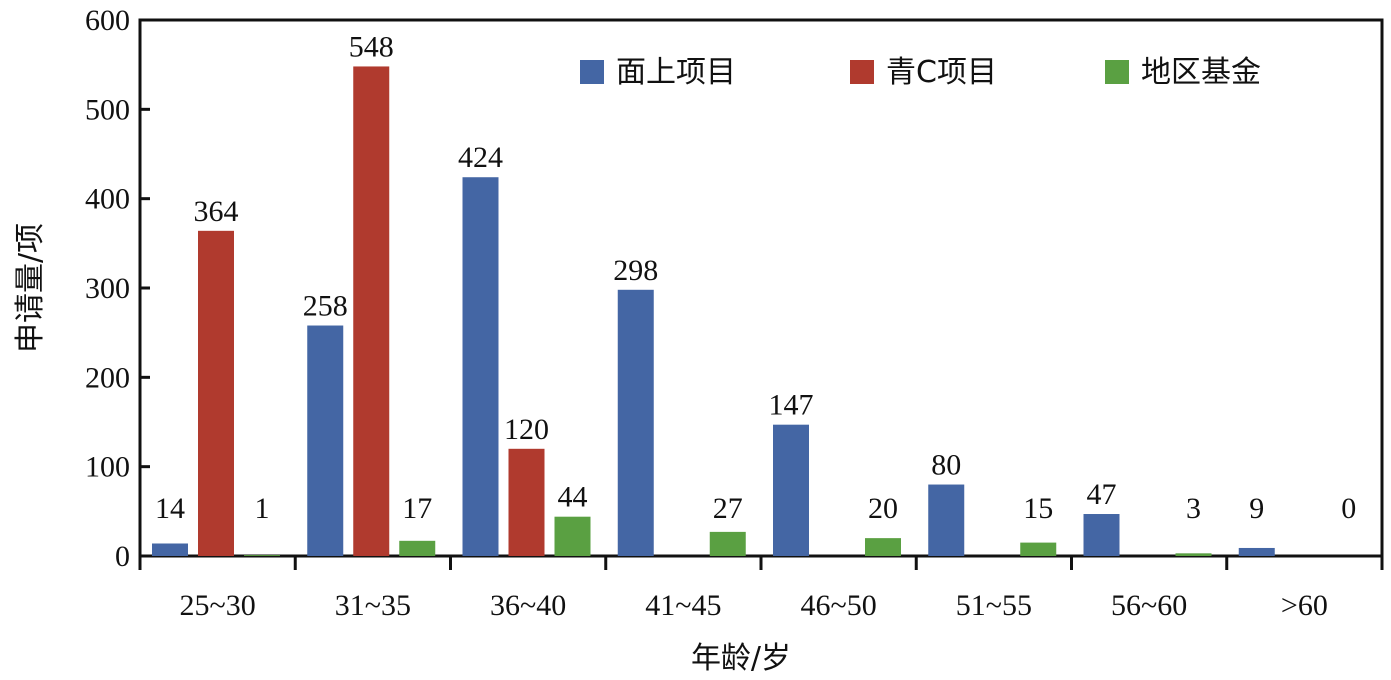 The height and width of the screenshot is (680, 1391). I want to click on x-tick-label: 56~60, so click(1149, 605).